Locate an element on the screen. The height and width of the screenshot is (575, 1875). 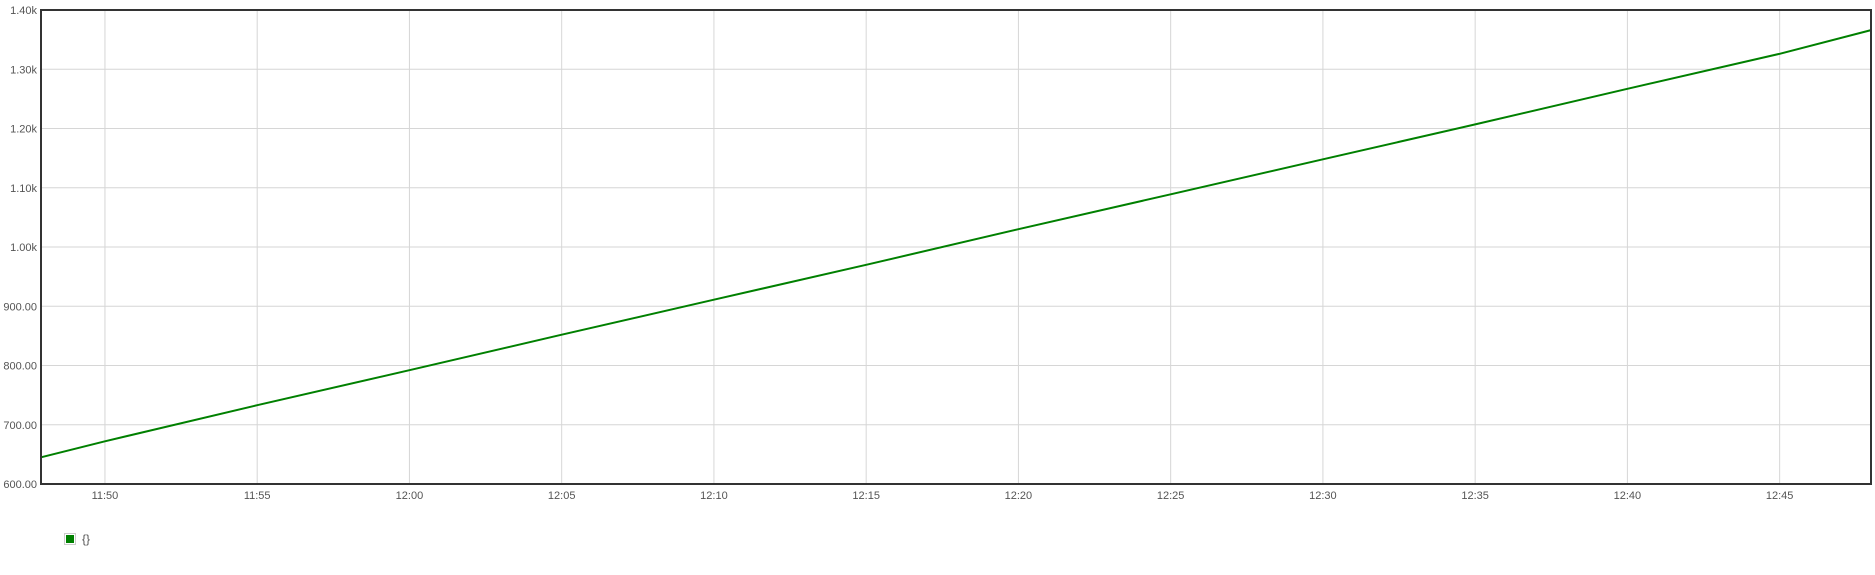
x-tick-label: 11:50 is located at coordinates (105, 496).